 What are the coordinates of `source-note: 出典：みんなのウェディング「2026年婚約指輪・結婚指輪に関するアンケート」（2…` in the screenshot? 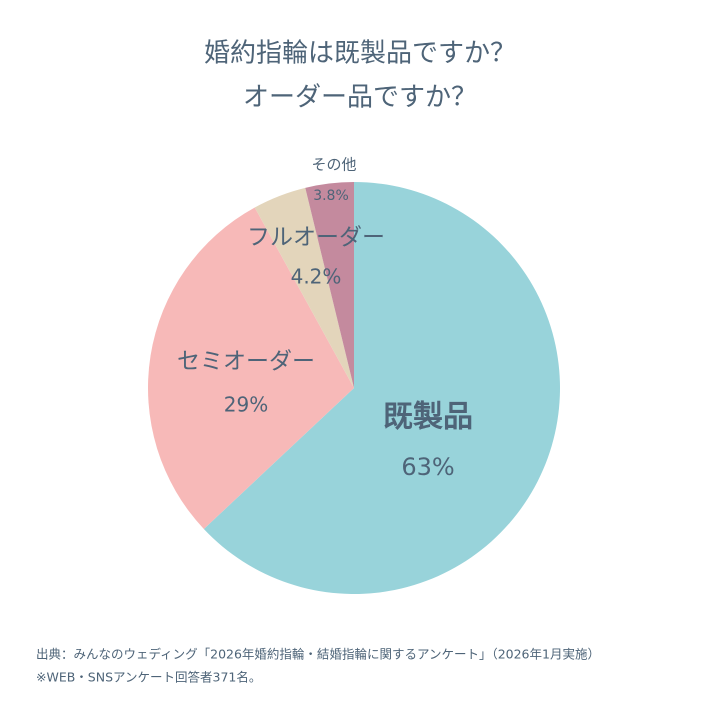 It's located at (318, 654).